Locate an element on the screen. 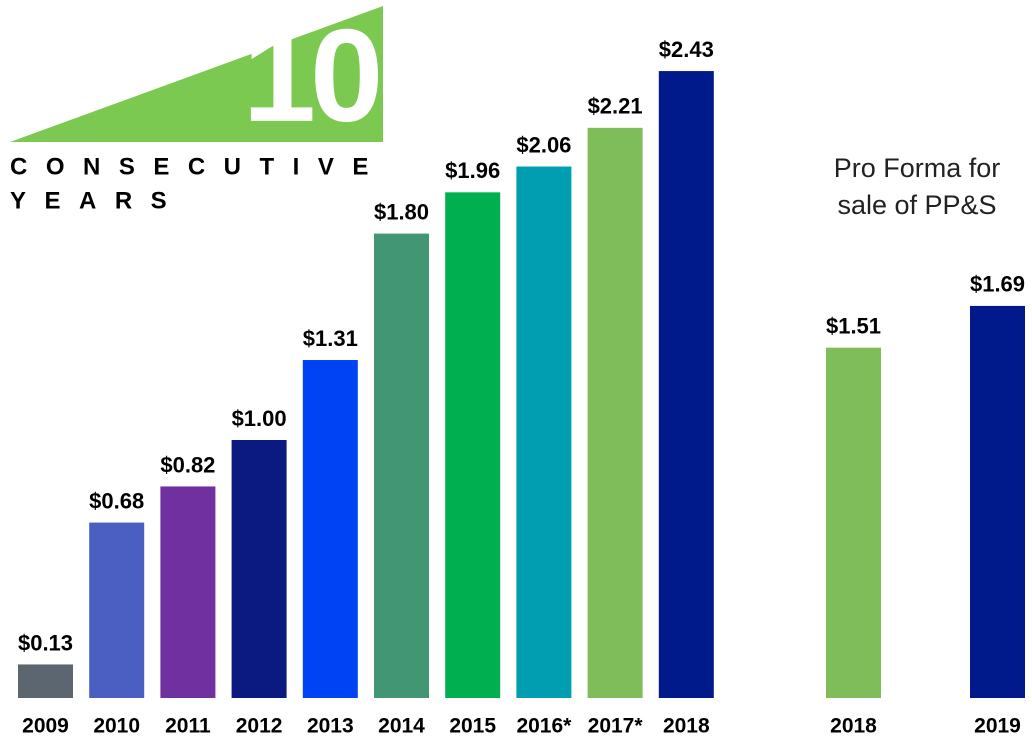 This screenshot has height=741, width=1032. x-tick-label: 2011 is located at coordinates (188, 726).